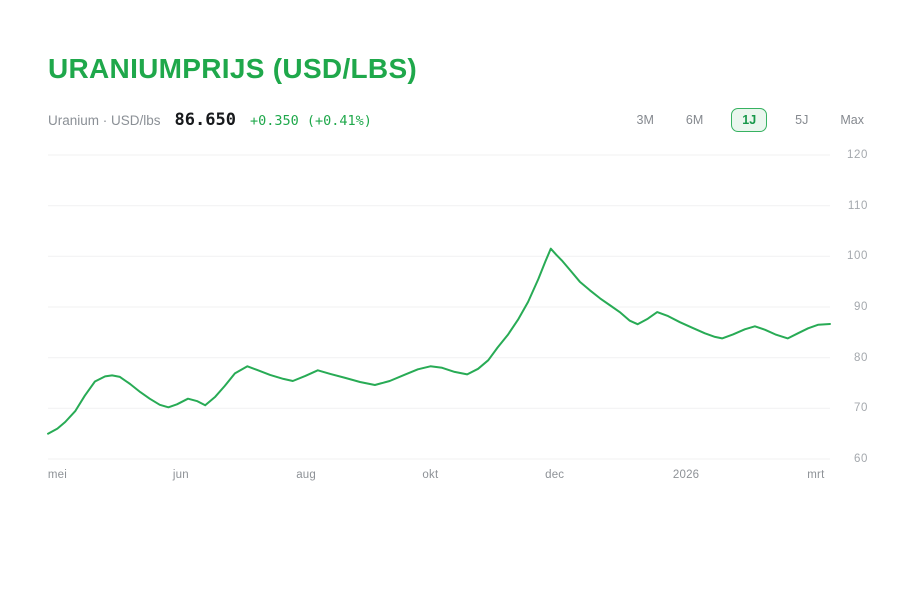 The height and width of the screenshot is (593, 924). I want to click on y-axis-label: 60, so click(861, 459).